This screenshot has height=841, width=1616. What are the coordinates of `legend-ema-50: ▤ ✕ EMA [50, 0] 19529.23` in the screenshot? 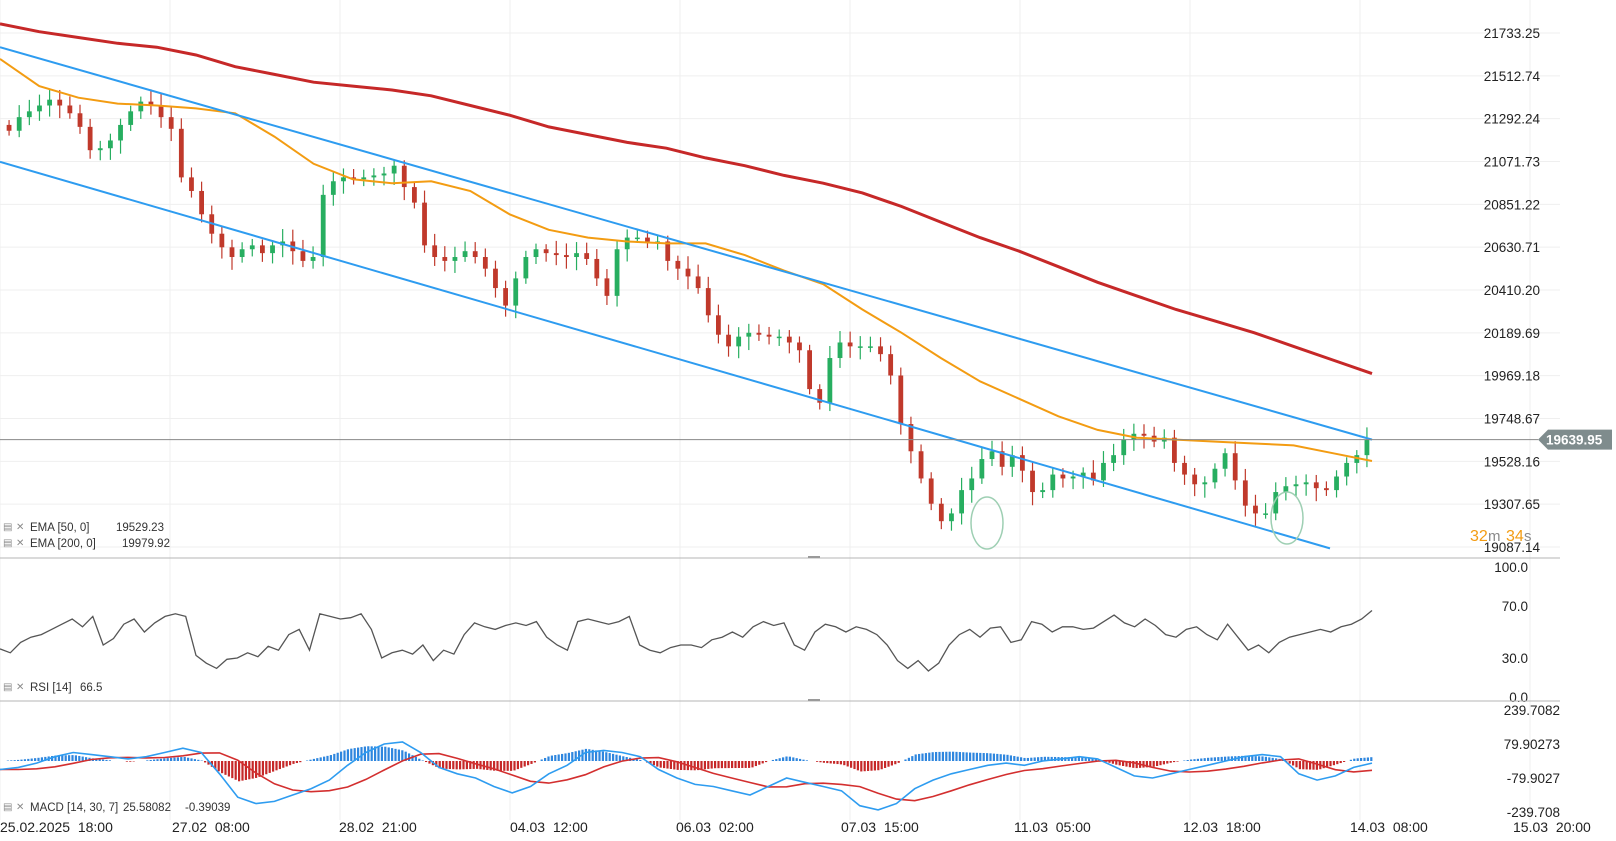 It's located at (83, 528).